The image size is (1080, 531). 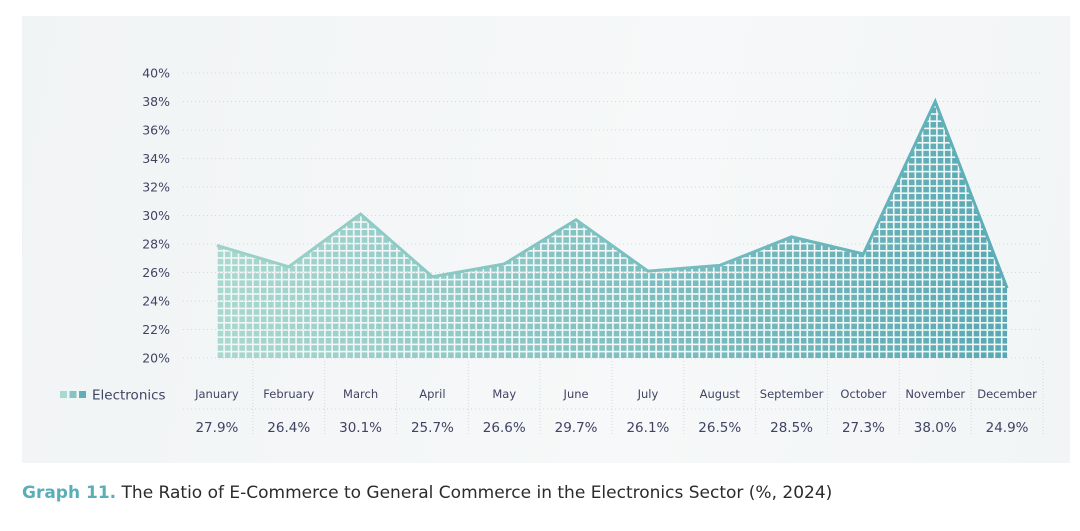 I want to click on y-tick-label: 40%, so click(x=156, y=73).